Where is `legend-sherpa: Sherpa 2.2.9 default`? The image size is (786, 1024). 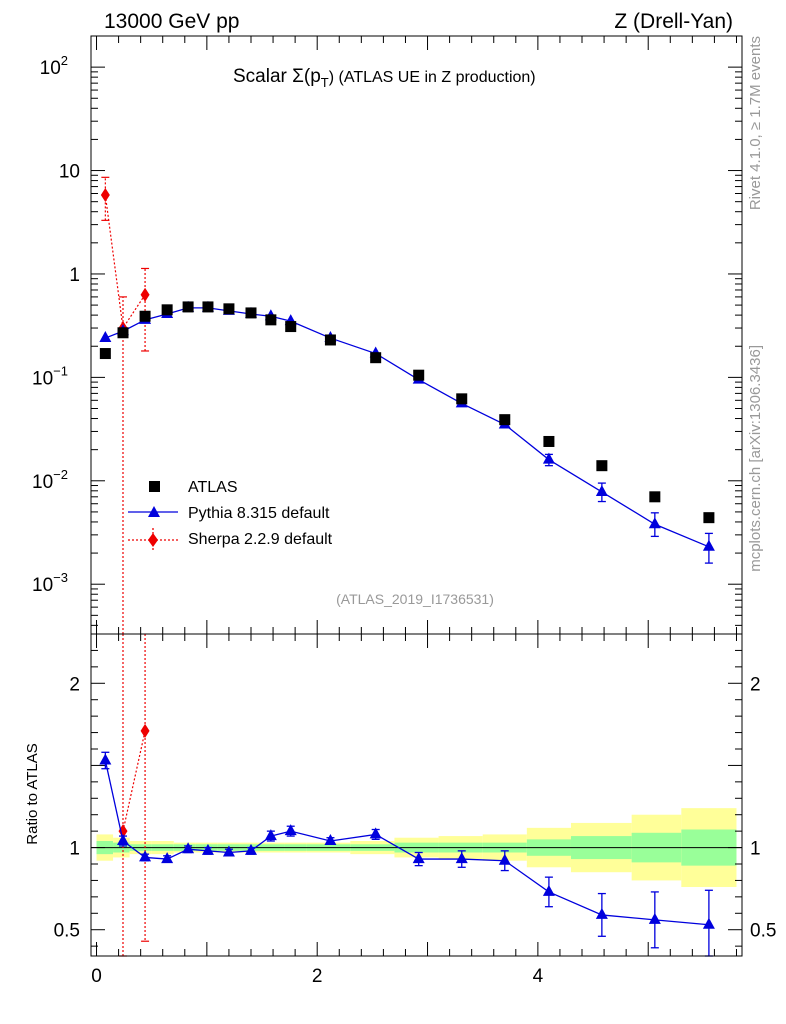 legend-sherpa: Sherpa 2.2.9 default is located at coordinates (230, 540).